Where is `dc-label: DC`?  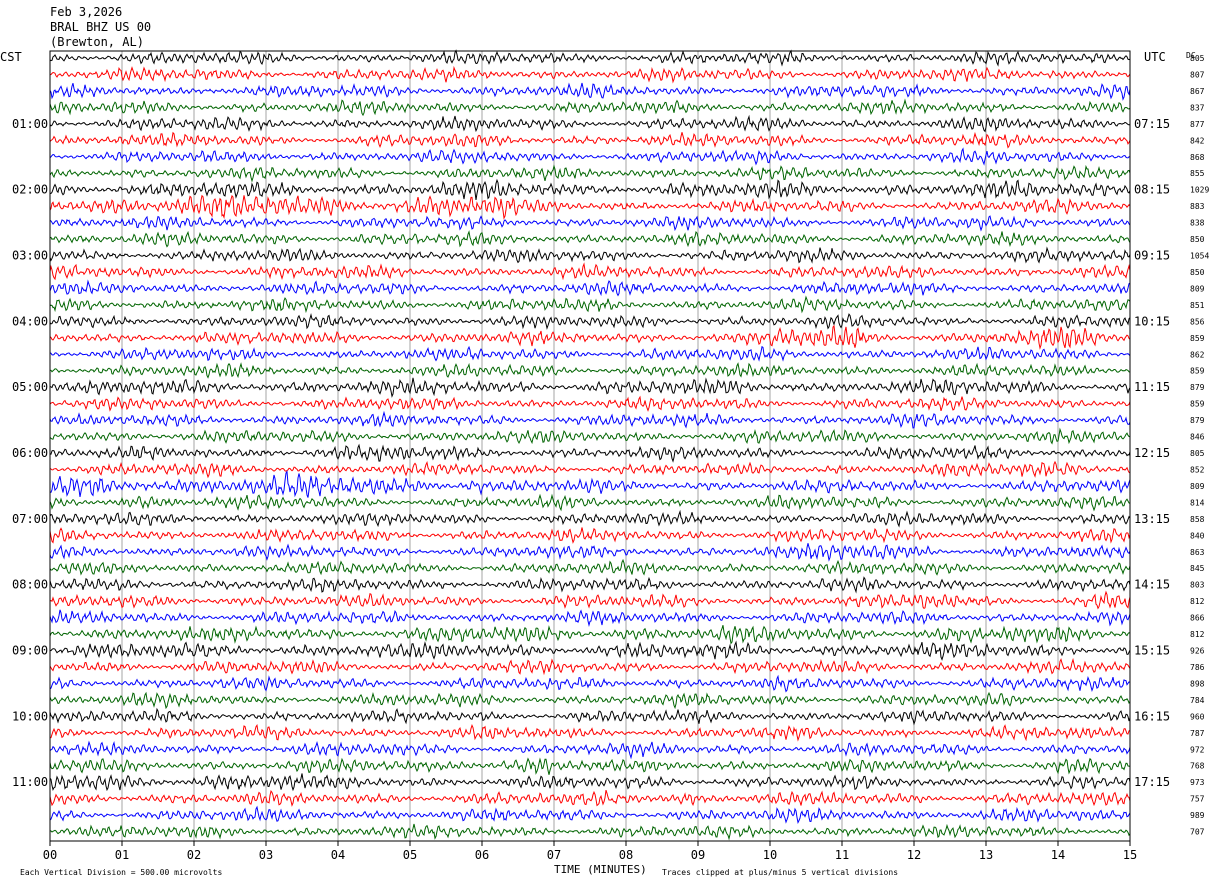 dc-label: DC is located at coordinates (1191, 55).